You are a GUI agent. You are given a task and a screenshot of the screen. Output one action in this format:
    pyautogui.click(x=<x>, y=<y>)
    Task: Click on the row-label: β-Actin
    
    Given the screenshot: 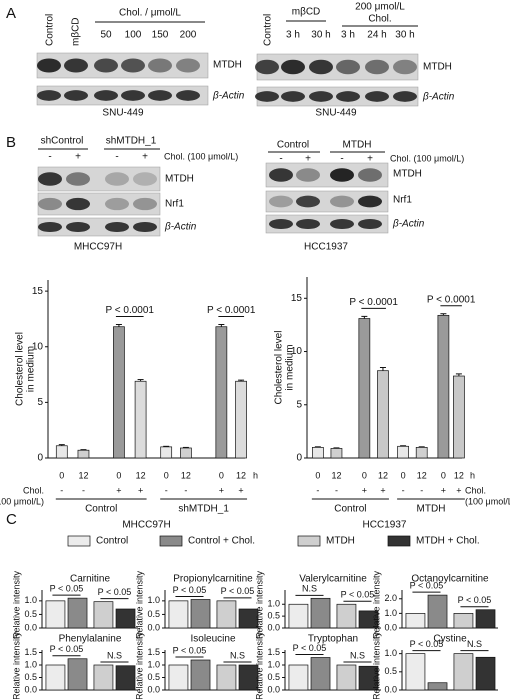 What is the action you would take?
    pyautogui.click(x=228, y=96)
    